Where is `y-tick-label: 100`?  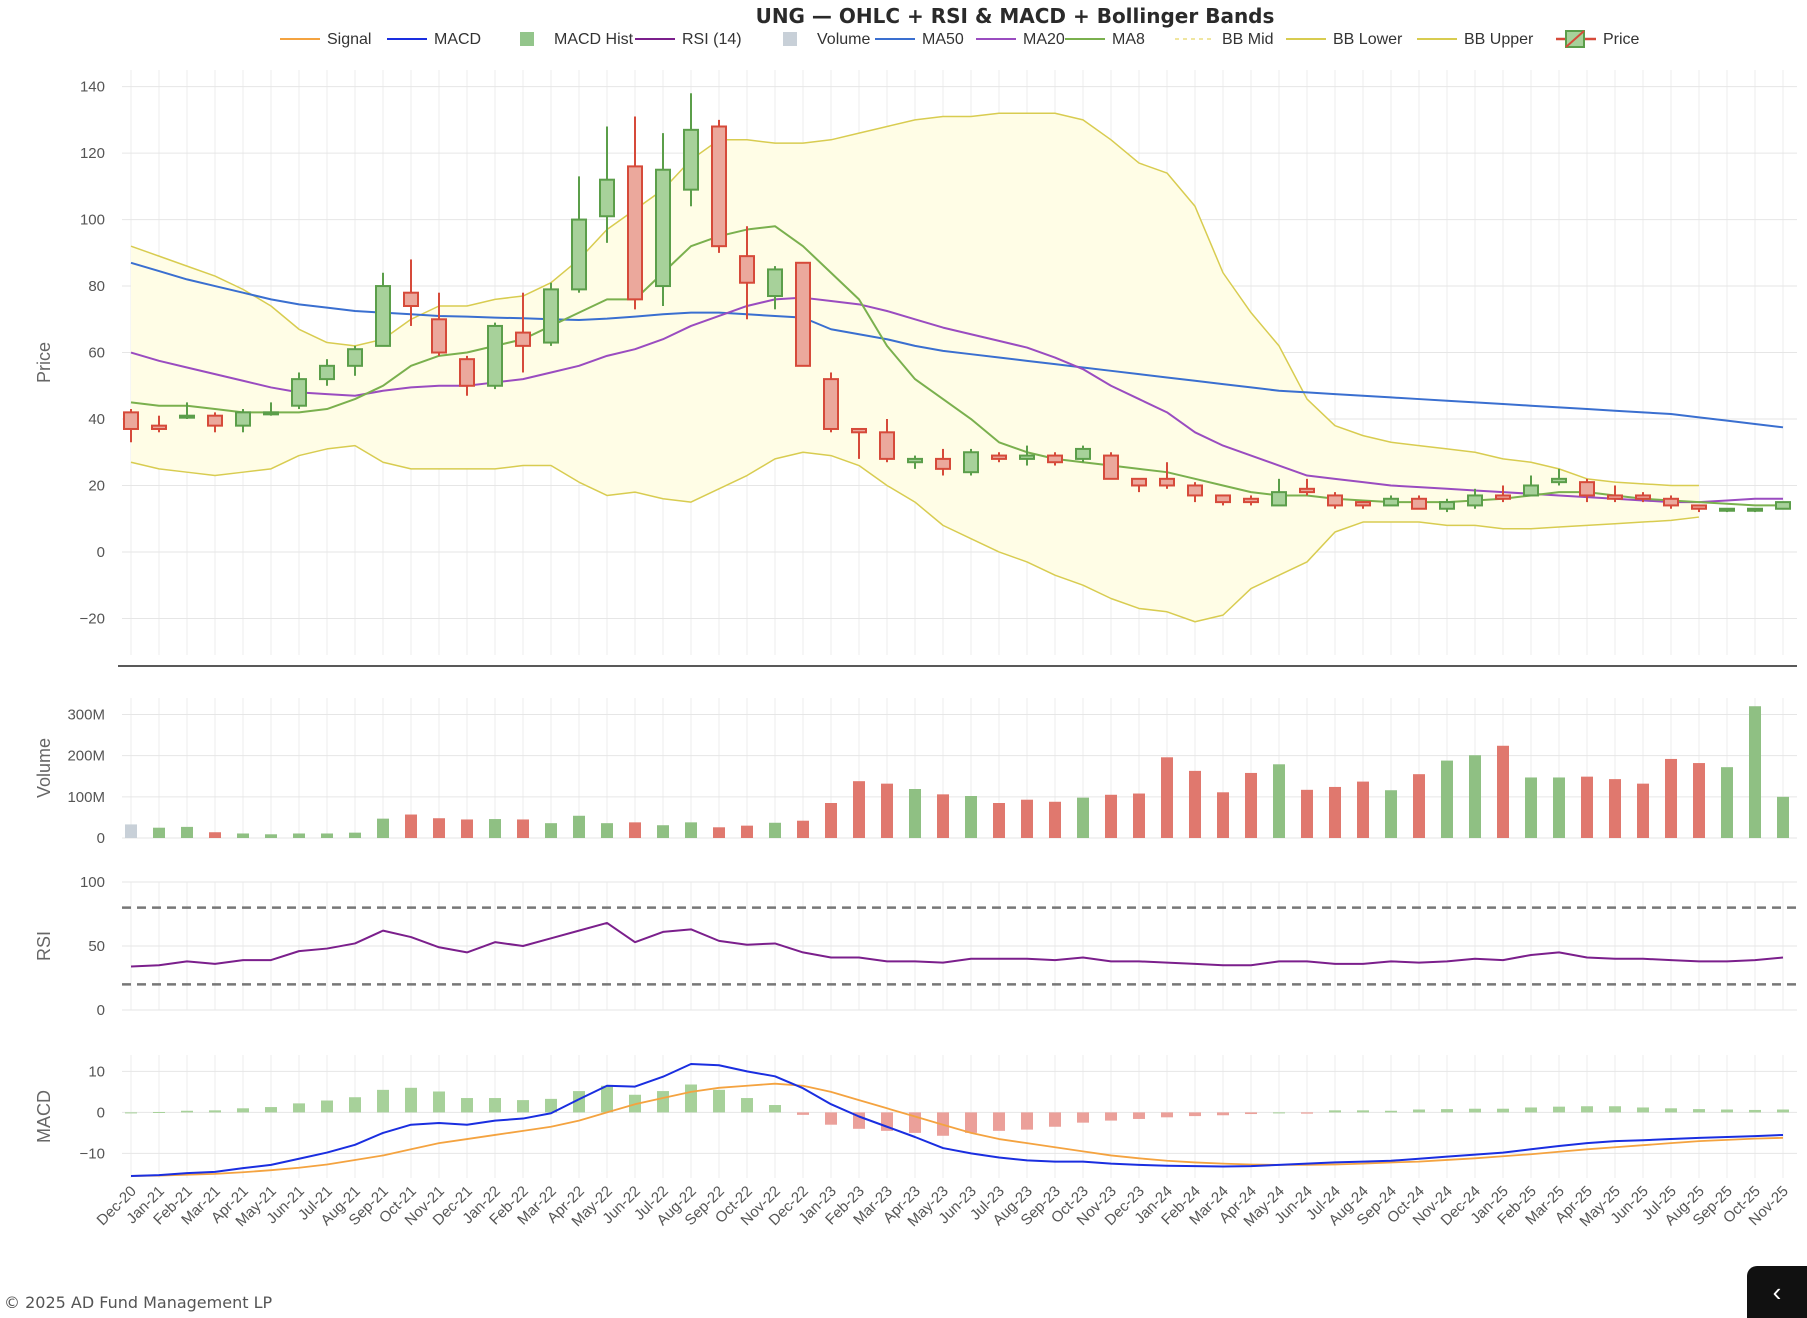 y-tick-label: 100 is located at coordinates (92, 882).